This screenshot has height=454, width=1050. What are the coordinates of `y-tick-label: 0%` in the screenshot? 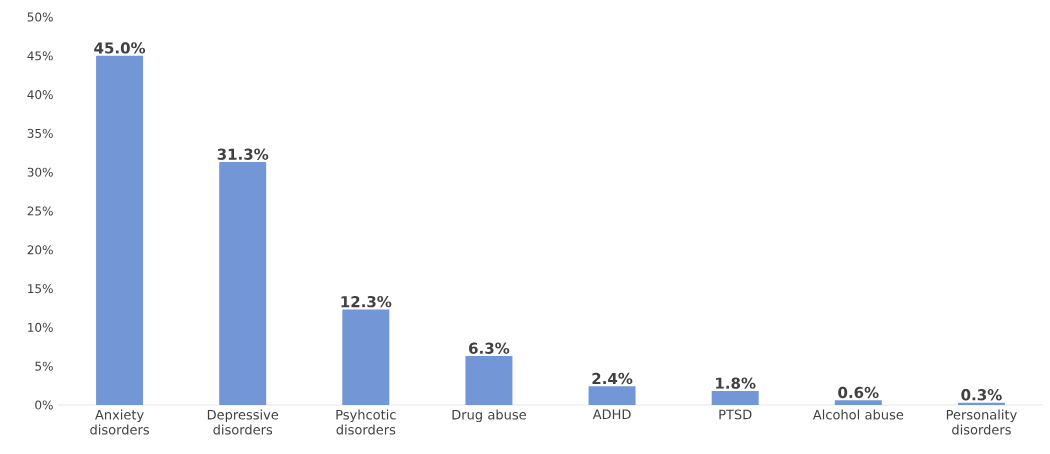 It's located at (44, 405).